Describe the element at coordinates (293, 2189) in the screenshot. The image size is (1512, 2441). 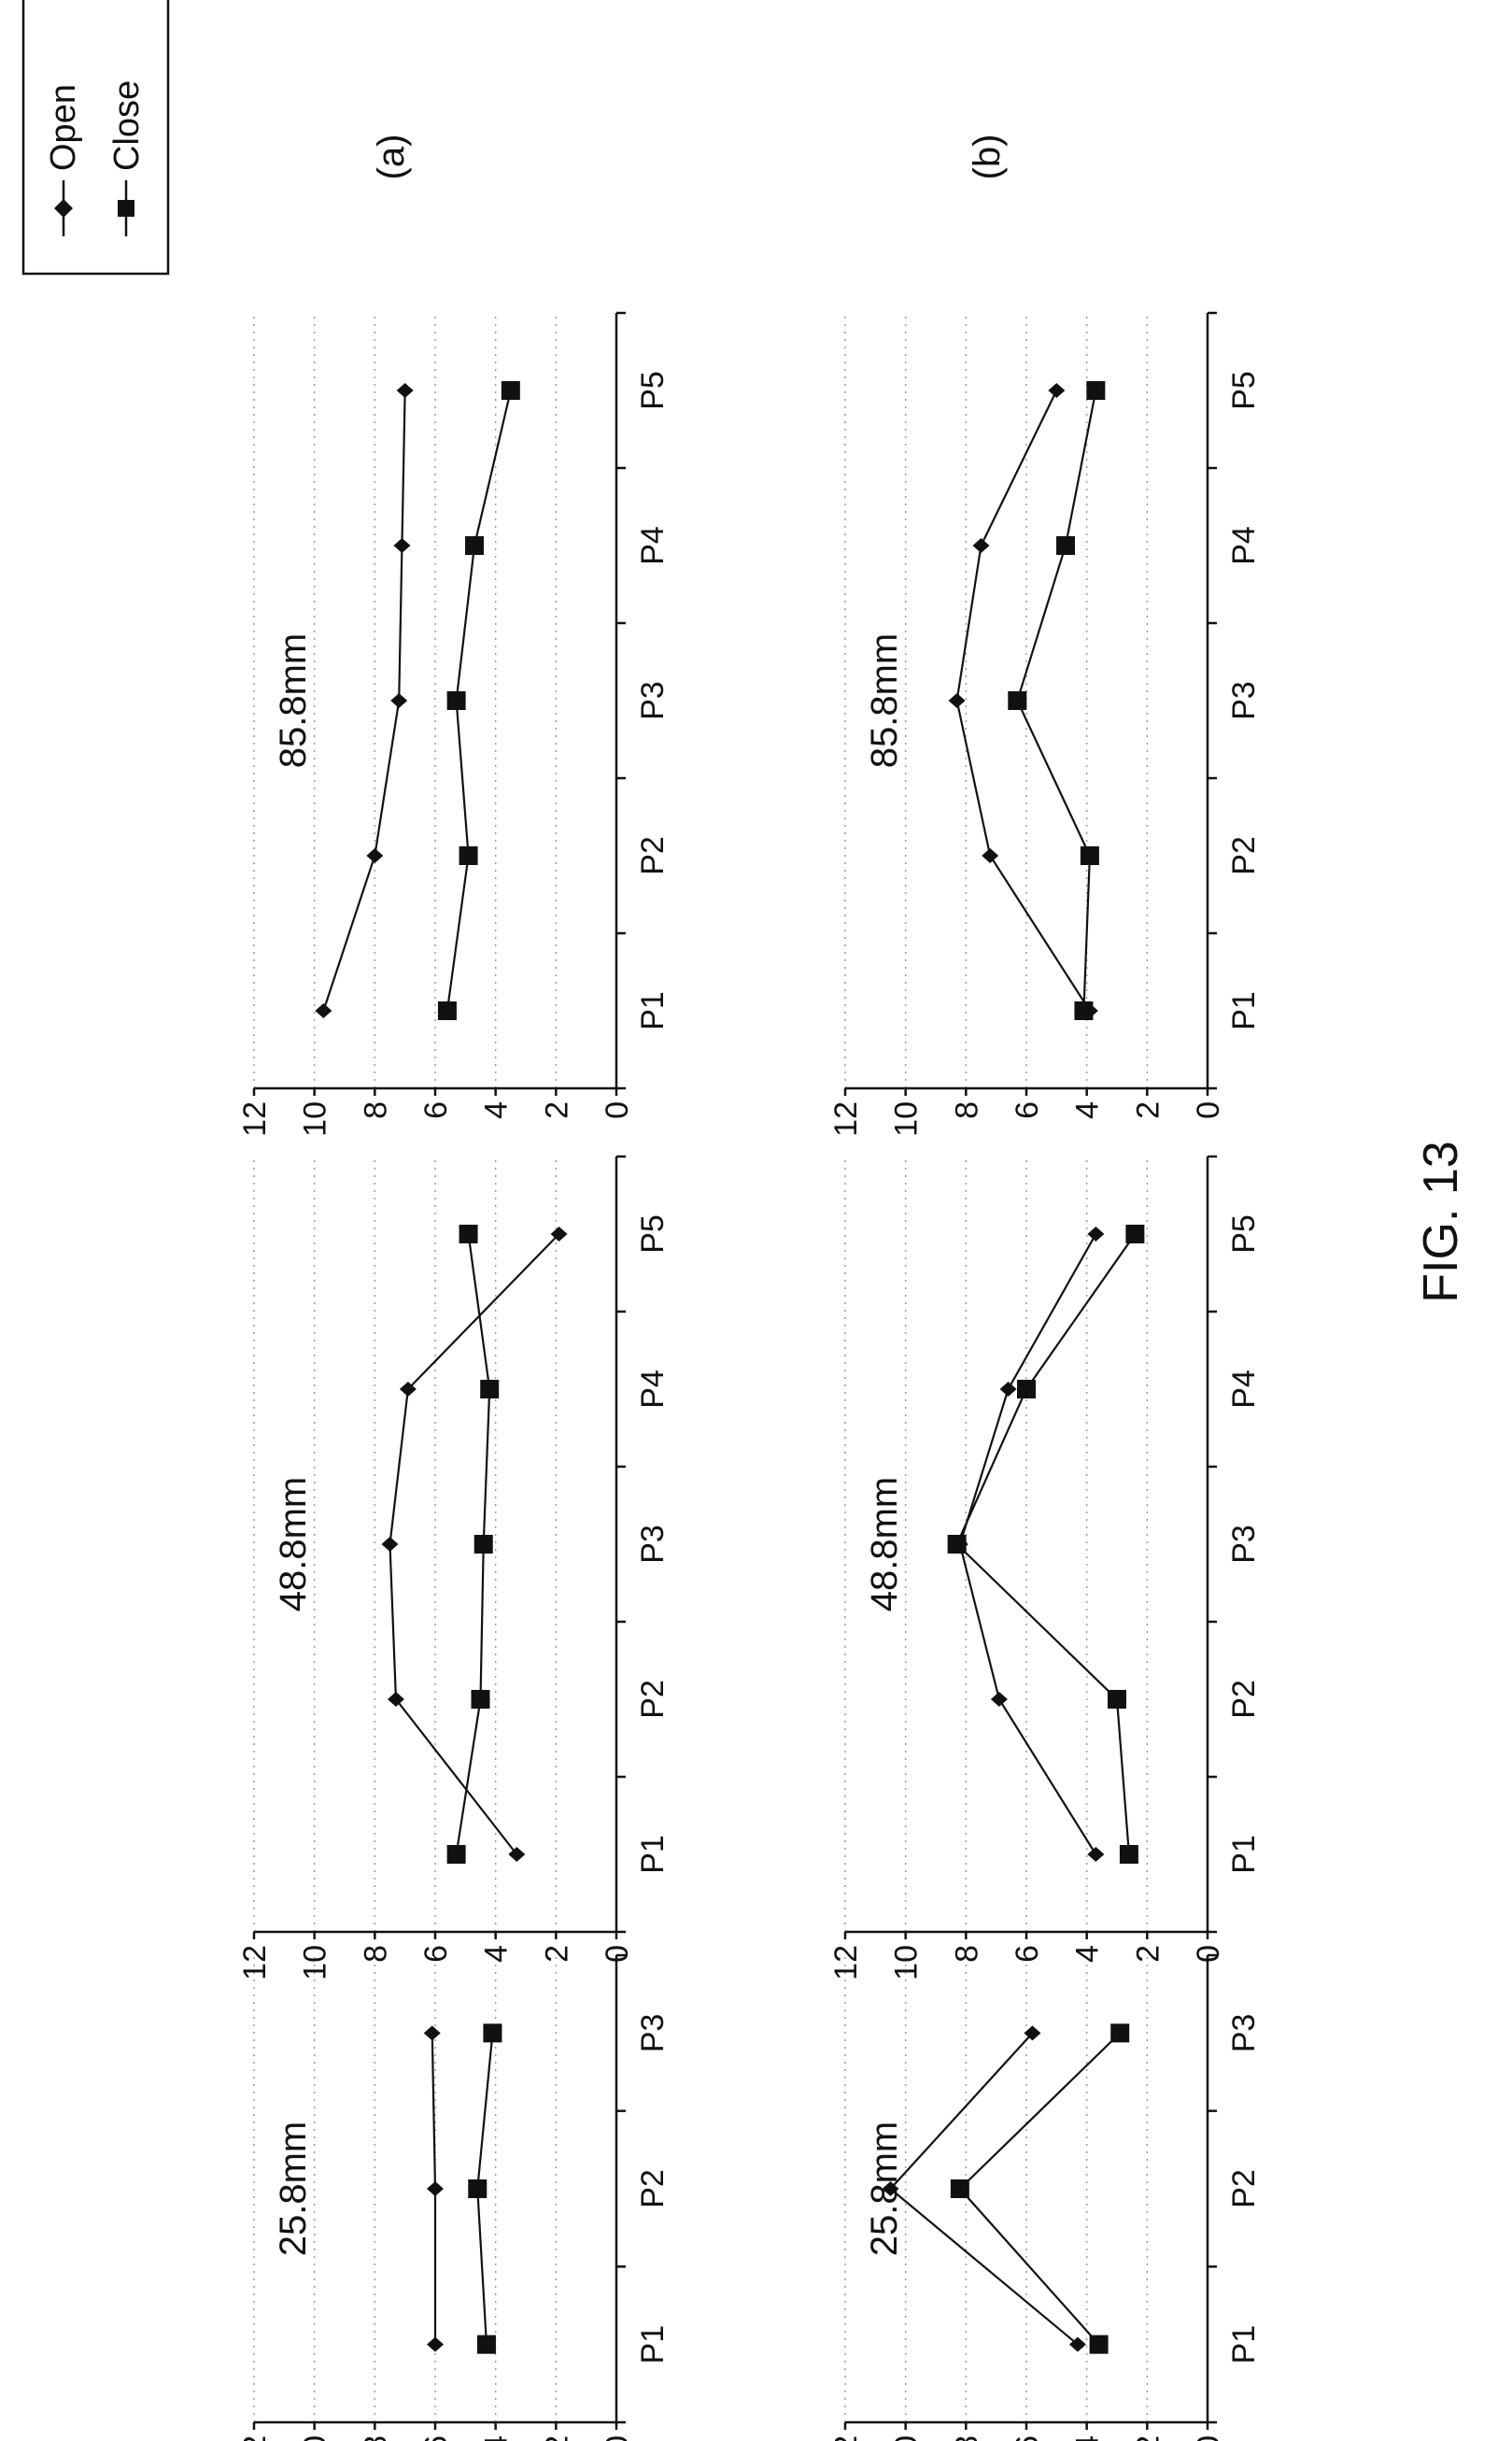
I see `chart-title: 25.8mm` at that location.